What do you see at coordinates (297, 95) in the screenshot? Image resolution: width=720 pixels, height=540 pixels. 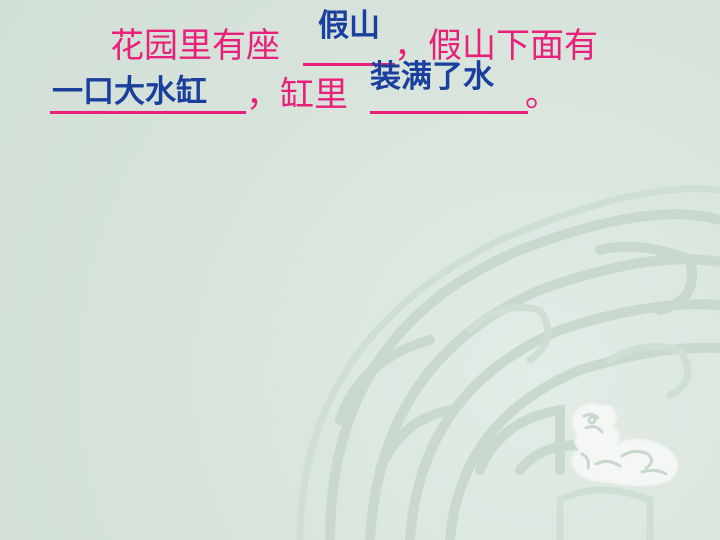 I see `sentence-line2-middle: ，缸里` at bounding box center [297, 95].